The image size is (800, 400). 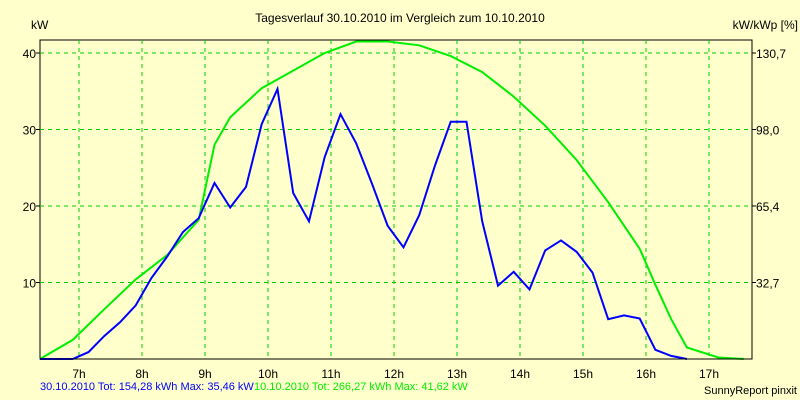 I want to click on y-tick-label-right: 32,7, so click(x=768, y=284).